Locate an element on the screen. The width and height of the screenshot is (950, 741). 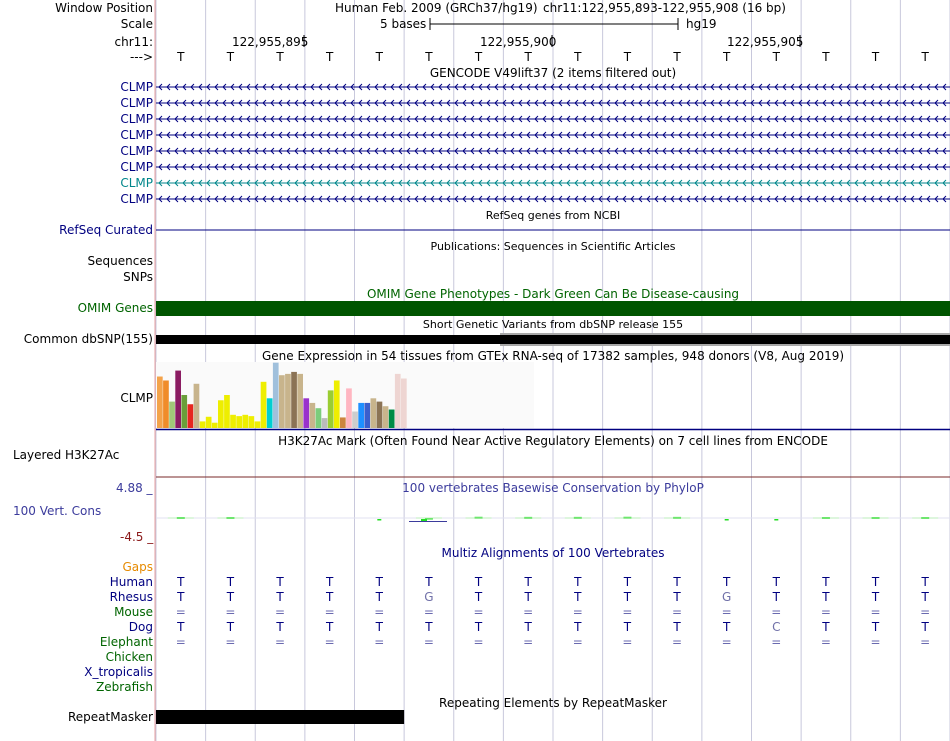
scale-db-text: hg19 is located at coordinates (701, 24).